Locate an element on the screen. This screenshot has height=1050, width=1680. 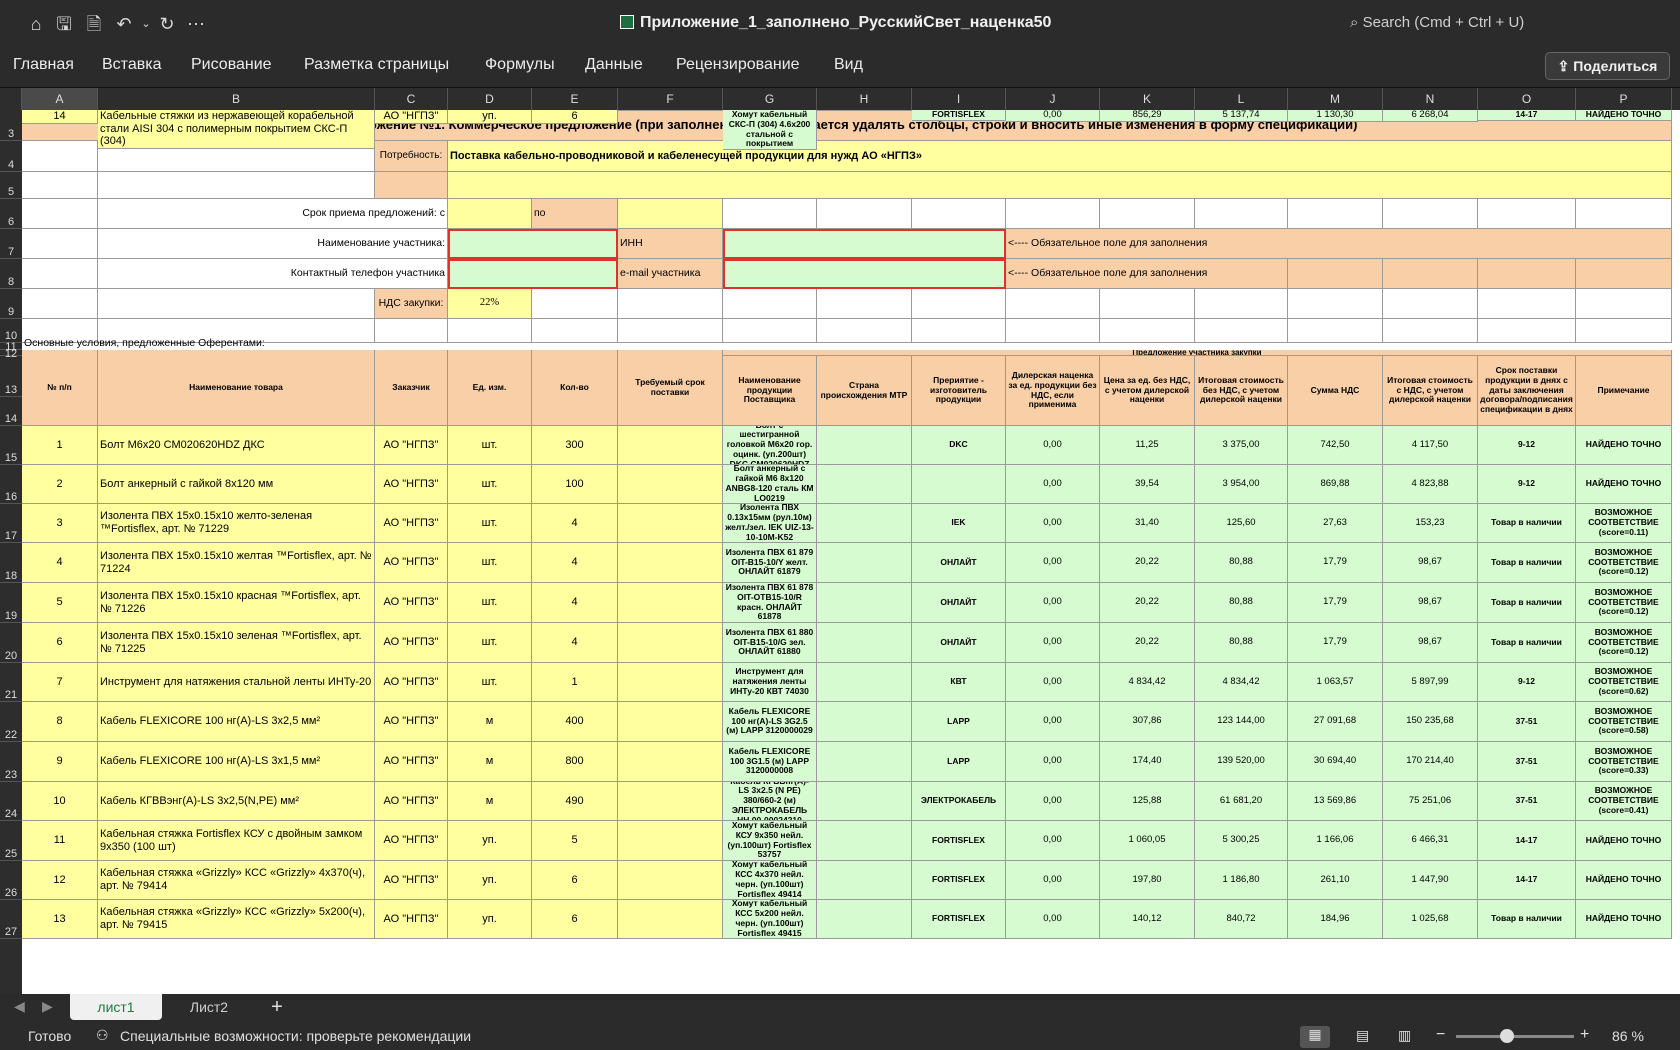
item-cell: 75 251,06 is located at coordinates (1430, 801).